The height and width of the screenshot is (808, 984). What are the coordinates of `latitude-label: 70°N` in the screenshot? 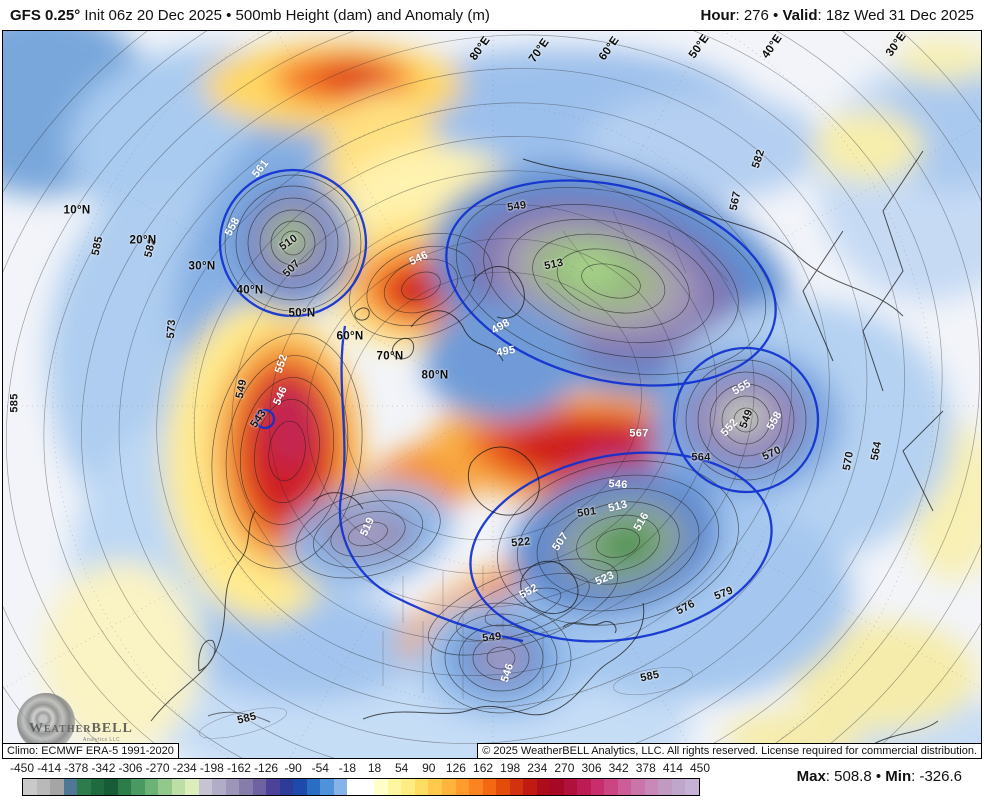 It's located at (390, 356).